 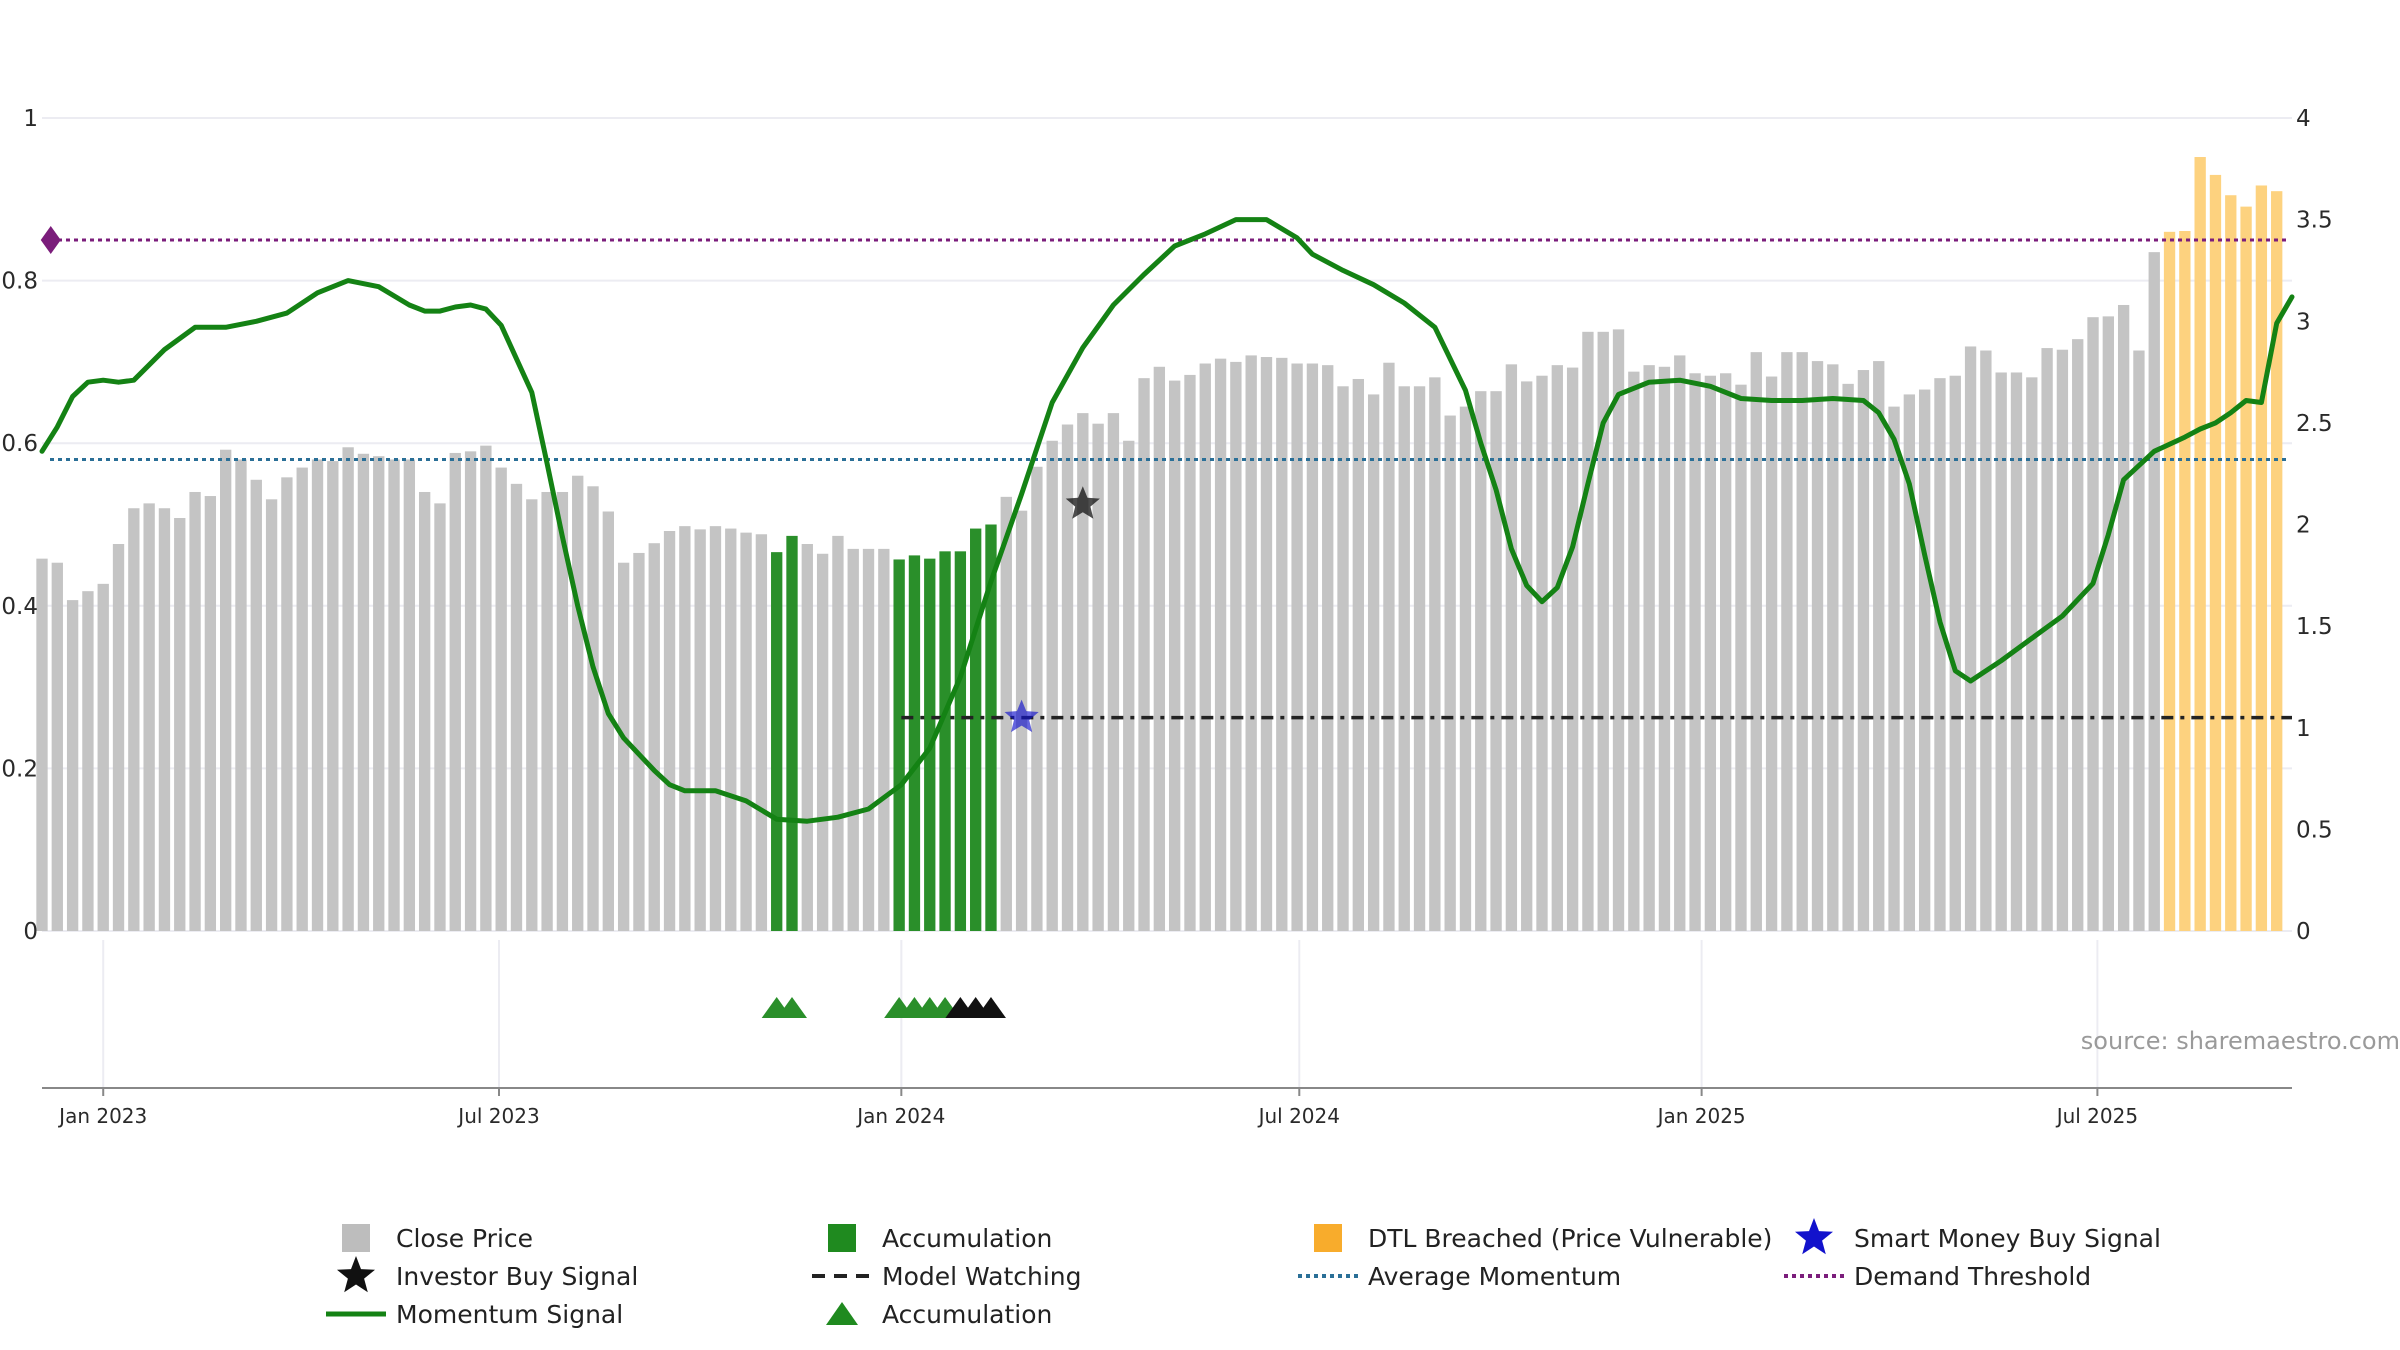 I want to click on legend-label: Close Price, so click(x=464, y=1238).